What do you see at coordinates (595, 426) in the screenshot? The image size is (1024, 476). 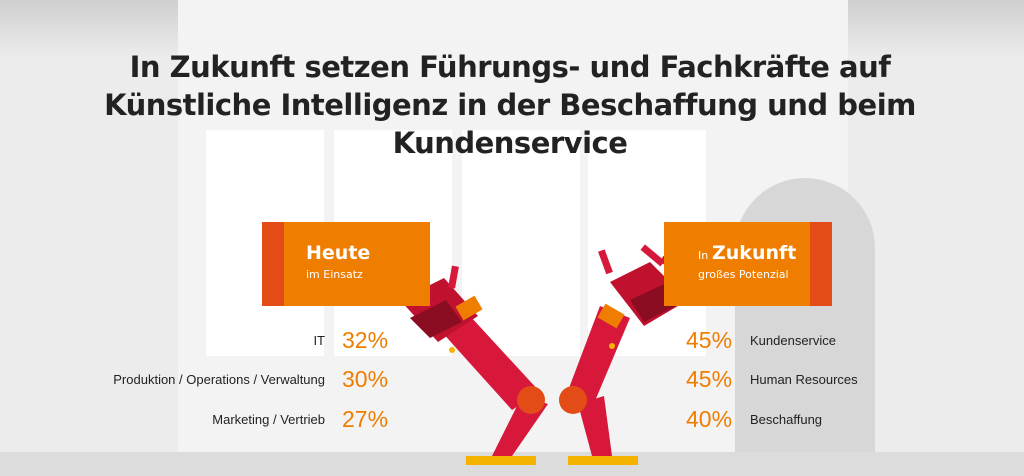 I see `right-robot-lower-arm` at bounding box center [595, 426].